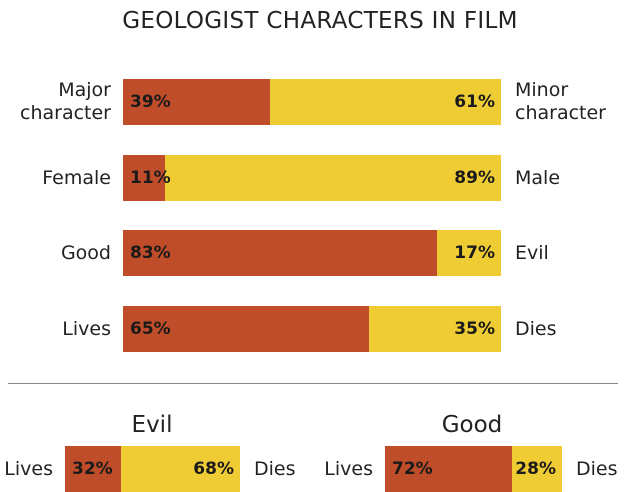 Image resolution: width=640 pixels, height=492 pixels. I want to click on data-label-left: 11%, so click(150, 178).